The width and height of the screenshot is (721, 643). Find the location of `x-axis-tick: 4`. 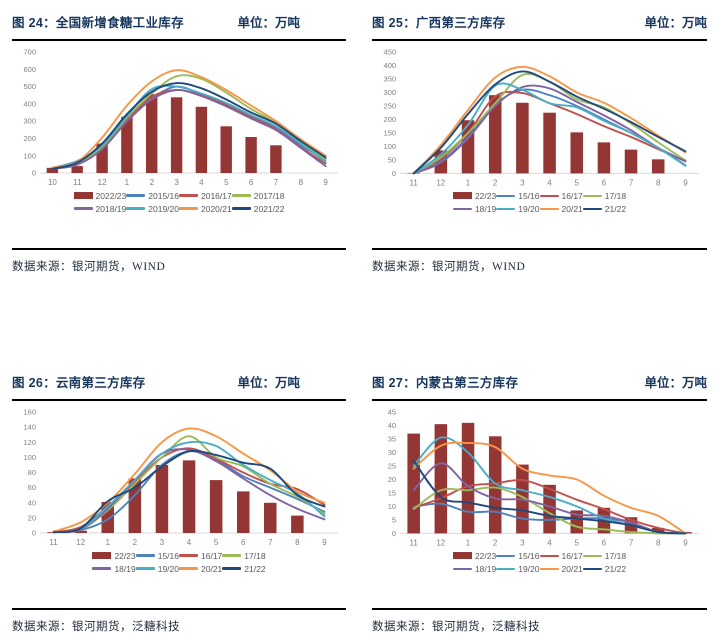

x-axis-tick: 4 is located at coordinates (189, 542).